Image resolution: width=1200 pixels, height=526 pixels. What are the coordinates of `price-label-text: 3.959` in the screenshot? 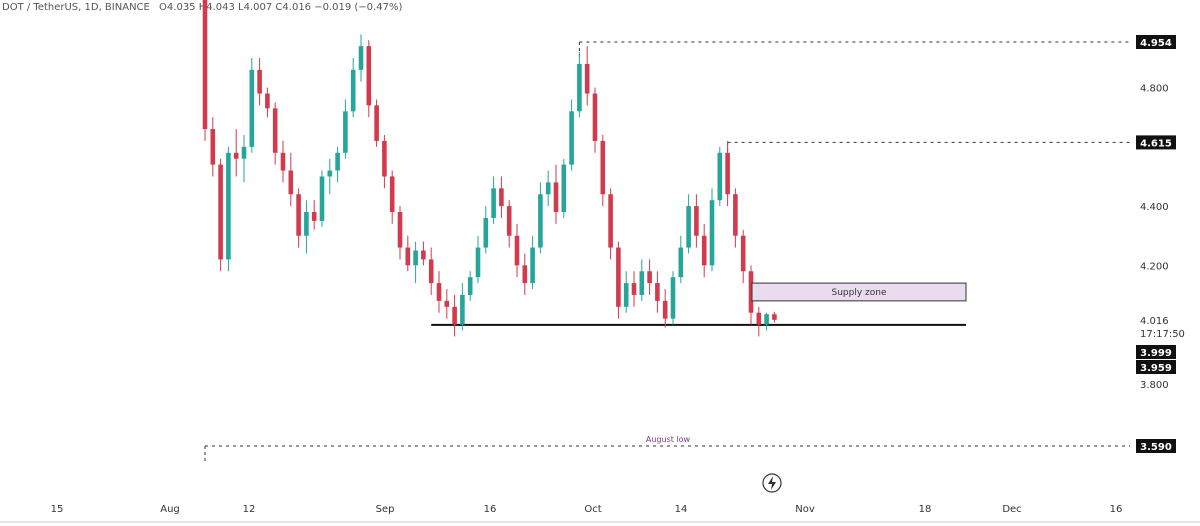 It's located at (1156, 368).